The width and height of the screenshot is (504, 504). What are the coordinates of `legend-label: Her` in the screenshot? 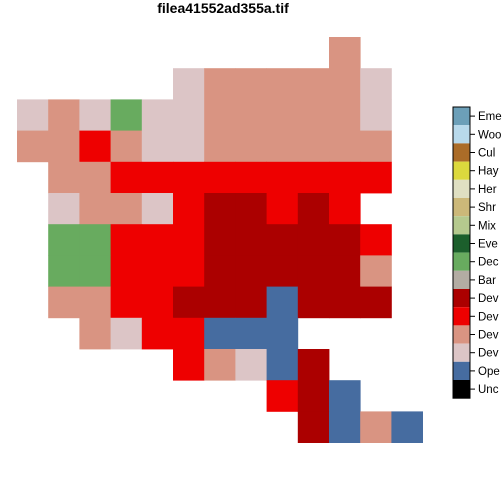 It's located at (487, 190).